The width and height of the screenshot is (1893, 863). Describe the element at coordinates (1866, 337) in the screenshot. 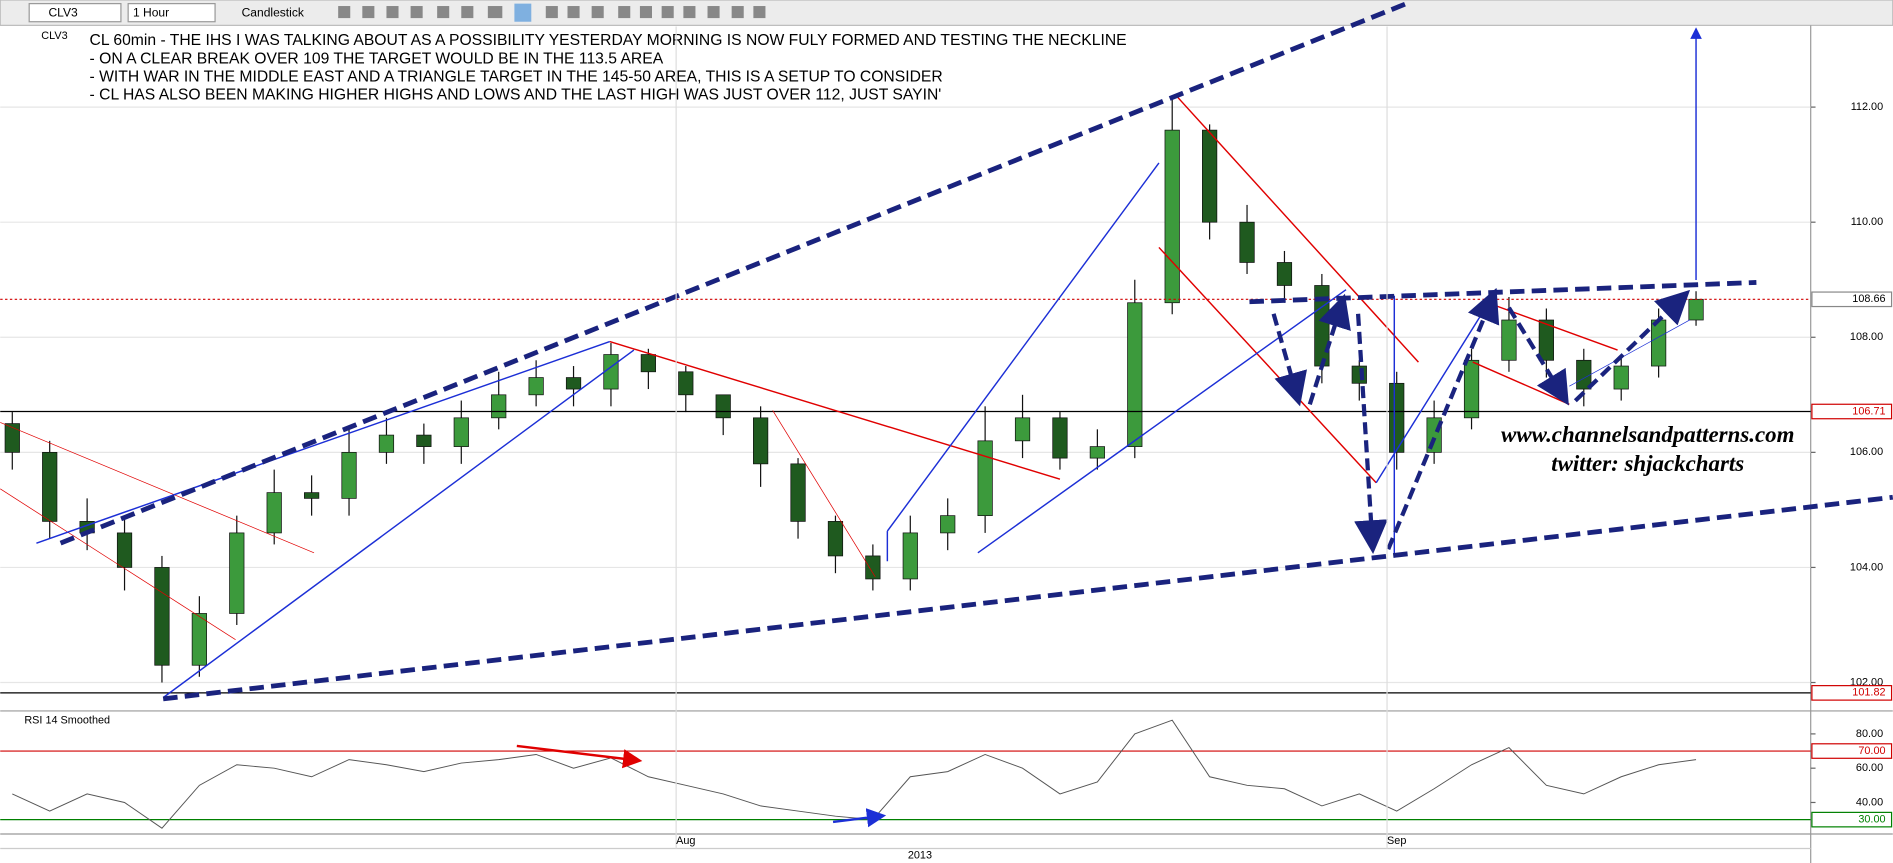

I see `y-tick-label: 108.00` at that location.